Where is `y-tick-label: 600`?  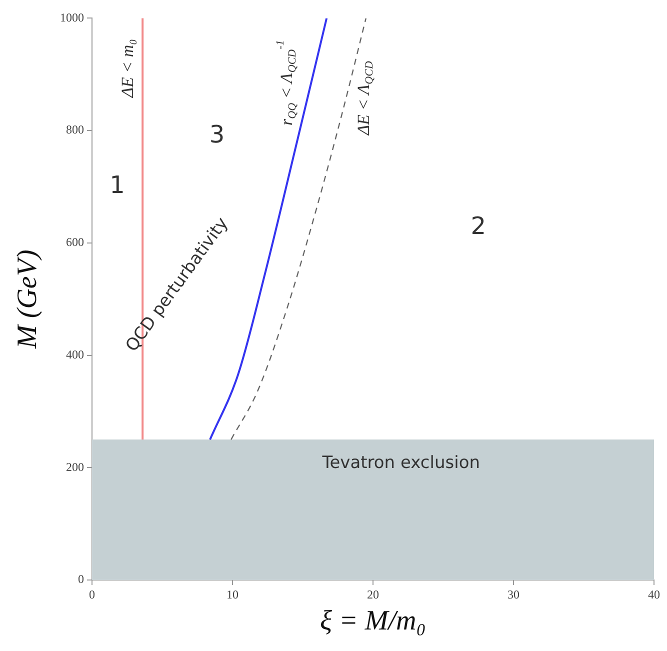 y-tick-label: 600 is located at coordinates (75, 242).